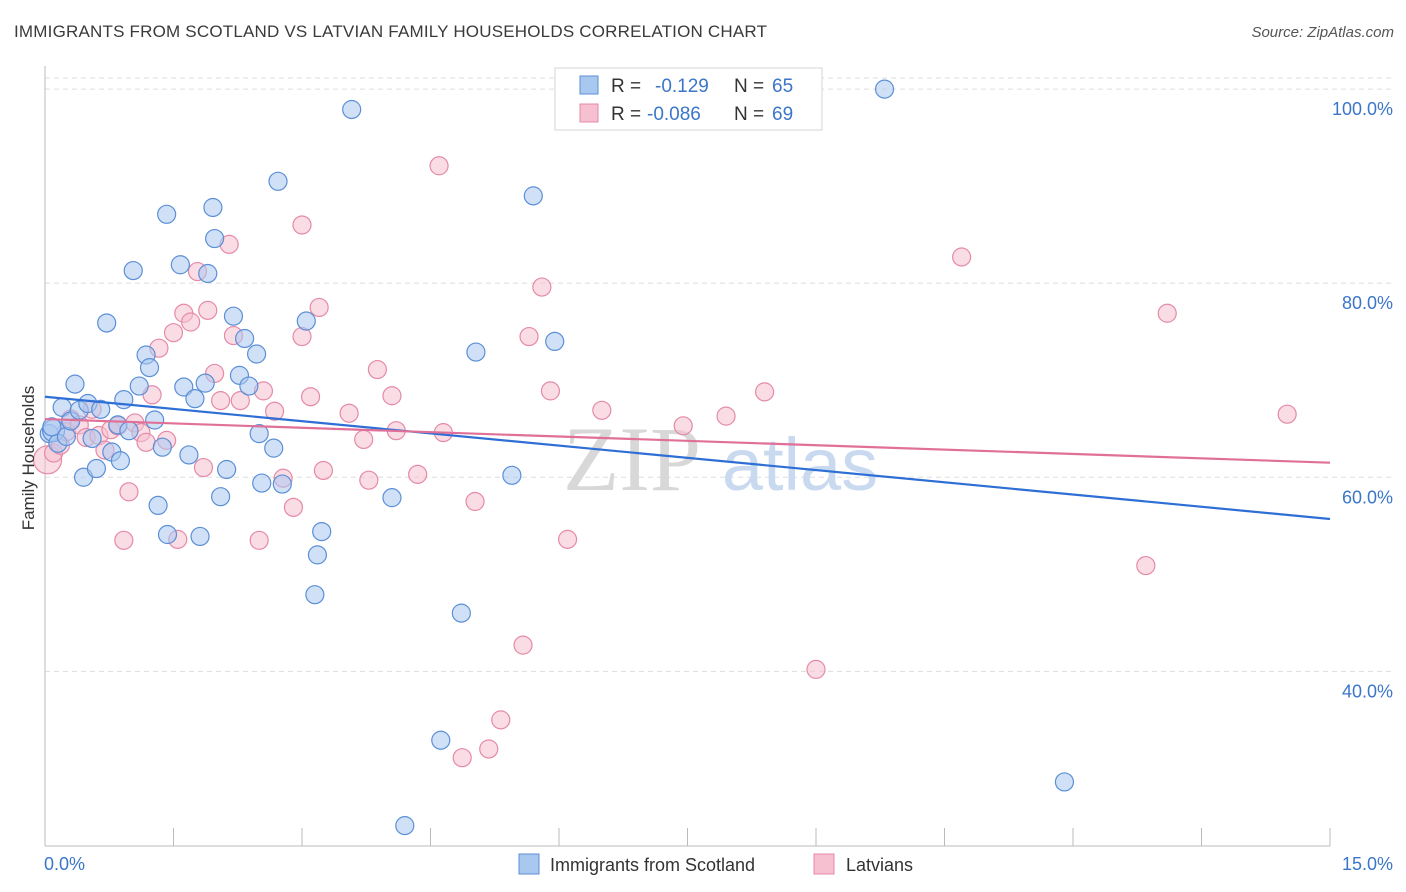  I want to click on x-tick-label-end: 15.0%, so click(1367, 864).